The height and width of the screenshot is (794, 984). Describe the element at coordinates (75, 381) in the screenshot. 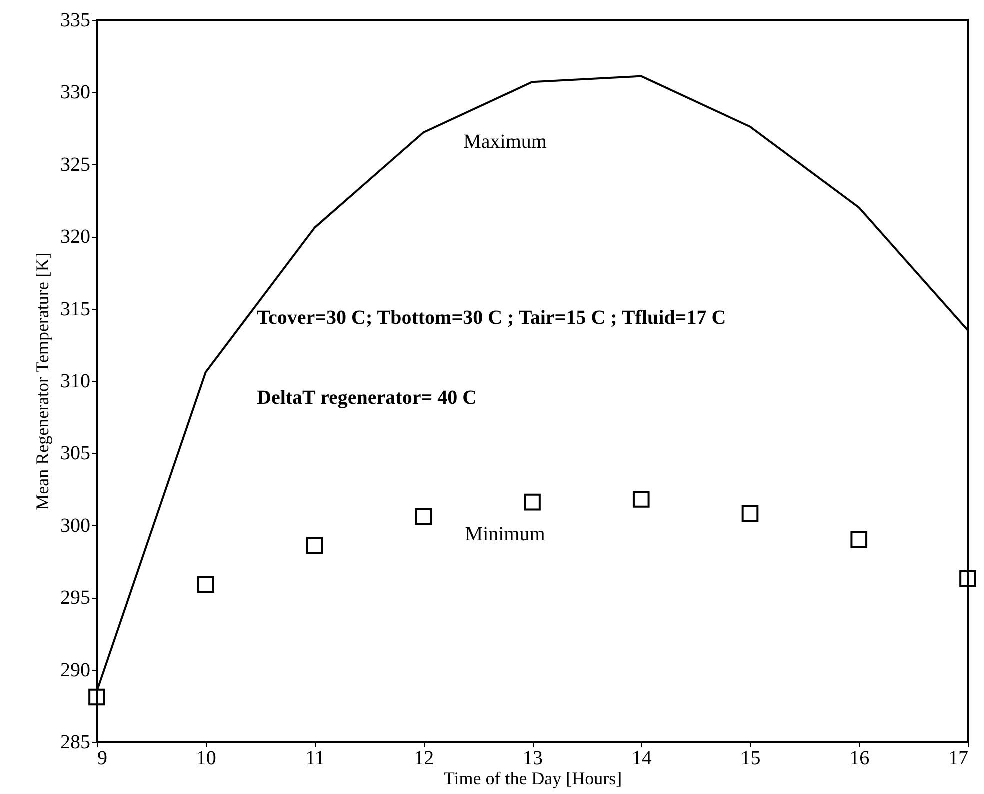

I see `y-tick-label: 310` at that location.